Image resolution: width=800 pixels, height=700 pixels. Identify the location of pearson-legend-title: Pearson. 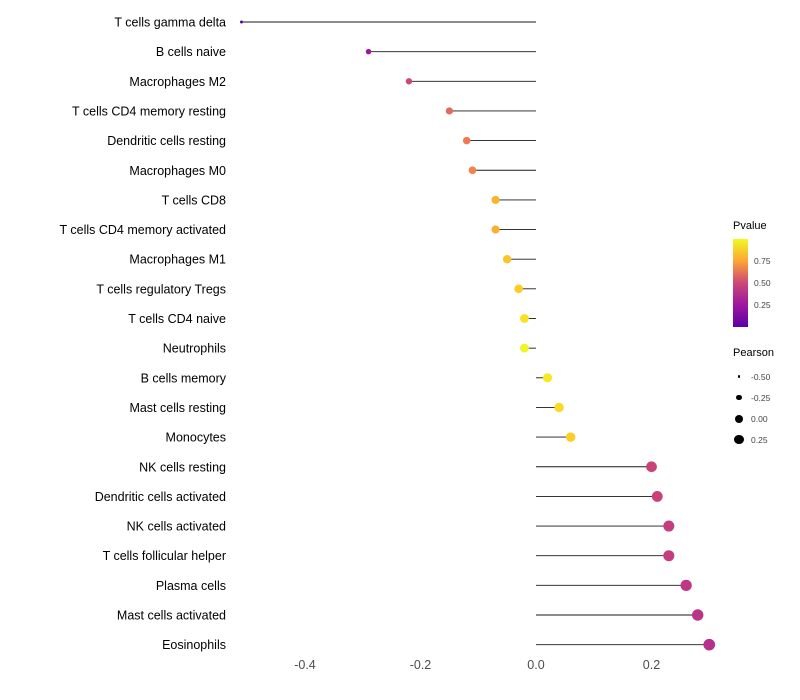
(753, 353).